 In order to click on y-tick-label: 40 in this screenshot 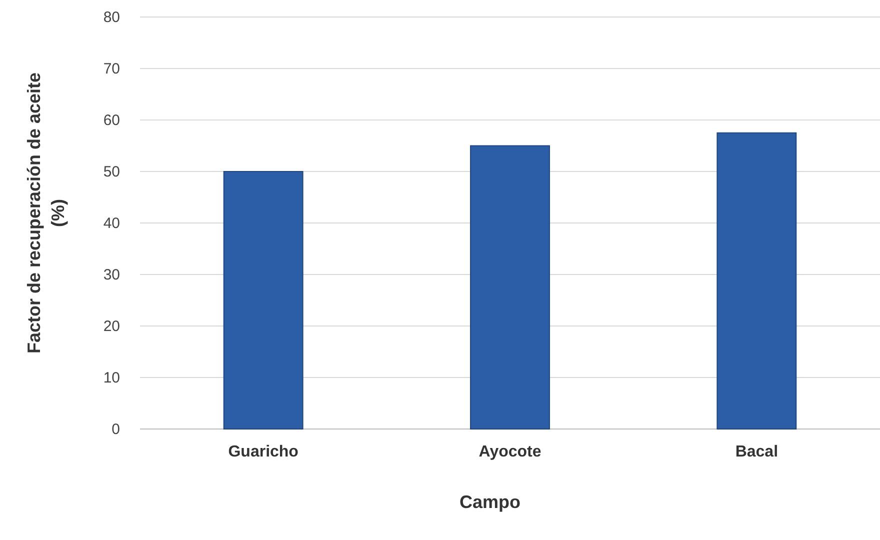, I will do `click(111, 223)`.